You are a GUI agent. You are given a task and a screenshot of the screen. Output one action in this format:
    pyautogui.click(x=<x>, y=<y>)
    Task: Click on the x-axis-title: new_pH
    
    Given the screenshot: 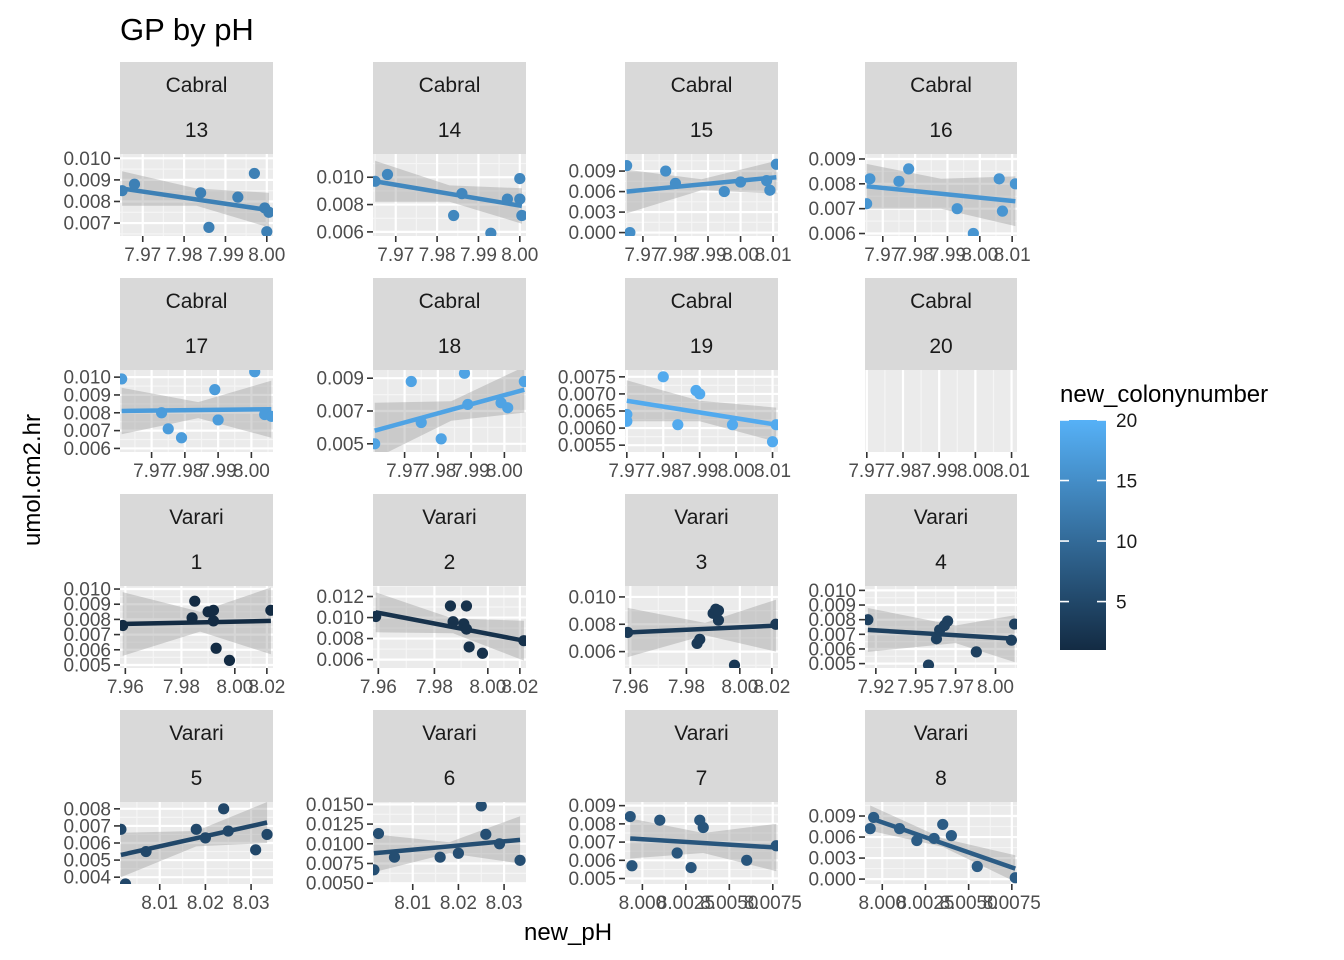 What is the action you would take?
    pyautogui.click(x=568, y=932)
    